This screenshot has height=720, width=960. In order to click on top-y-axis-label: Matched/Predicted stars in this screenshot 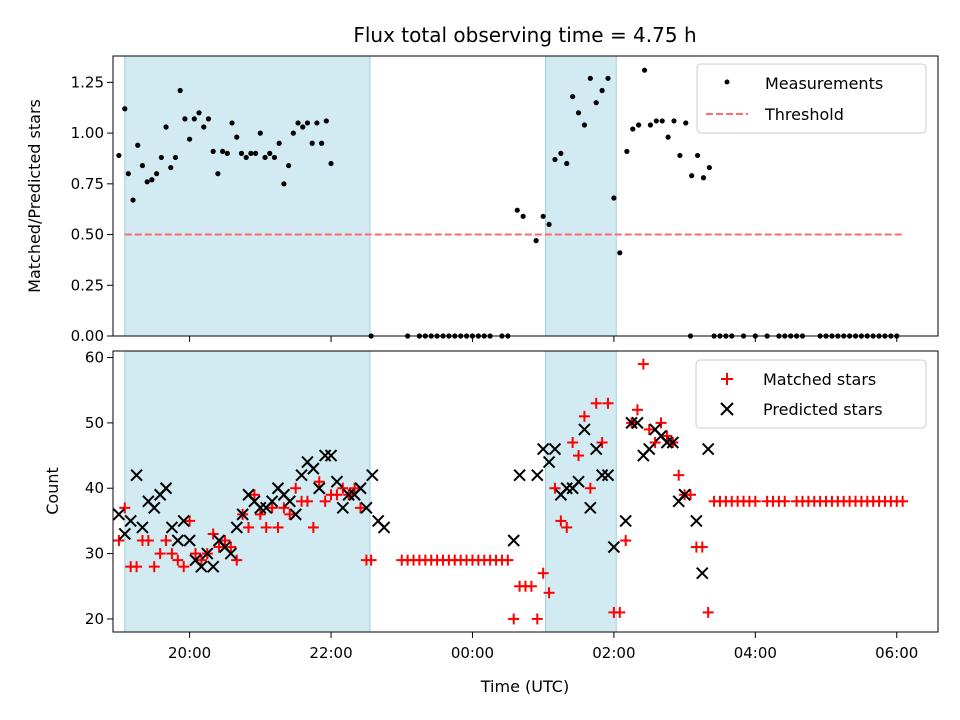, I will do `click(34, 196)`.